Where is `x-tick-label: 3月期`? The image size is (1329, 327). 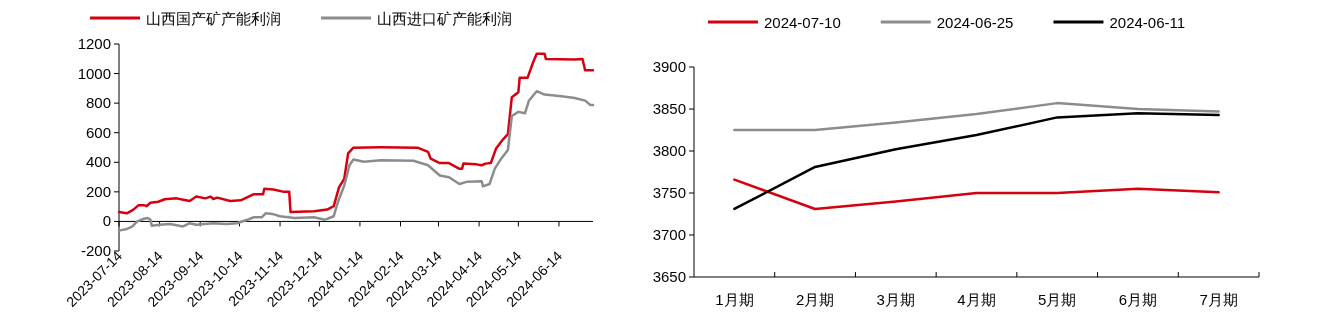
x-tick-label: 3月期 is located at coordinates (895, 299).